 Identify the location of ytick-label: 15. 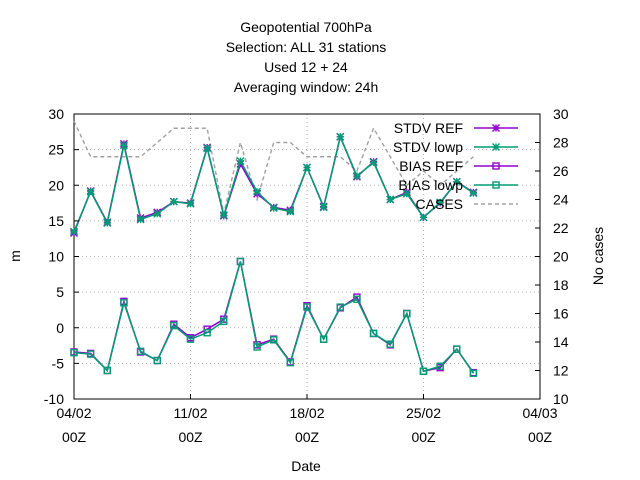
(56, 221).